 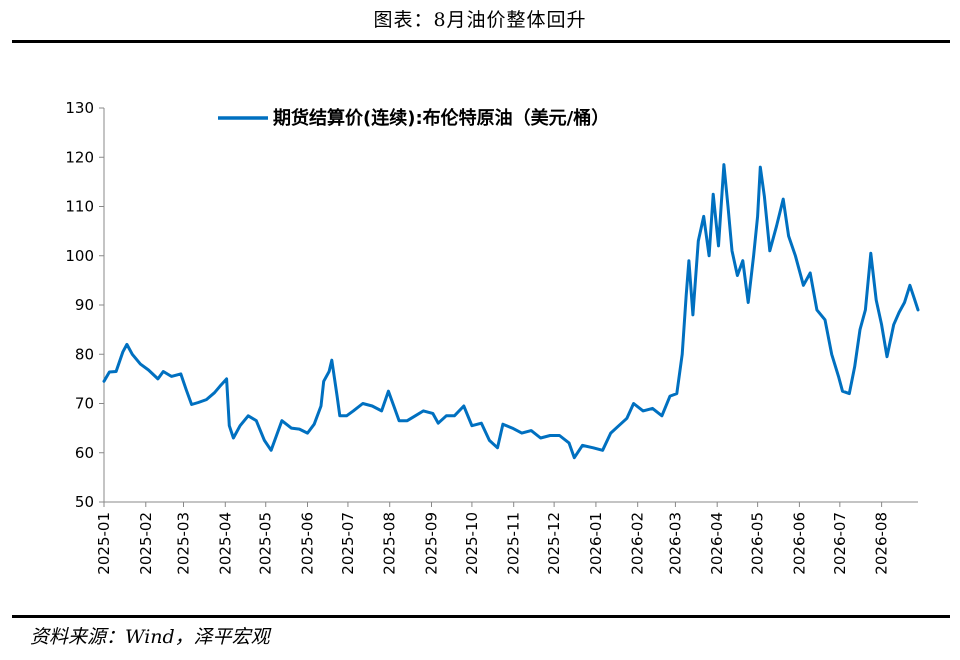 What do you see at coordinates (441, 118) in the screenshot?
I see `legend-label: 期货结算价(连续):布伦特原油（美元/桶）` at bounding box center [441, 118].